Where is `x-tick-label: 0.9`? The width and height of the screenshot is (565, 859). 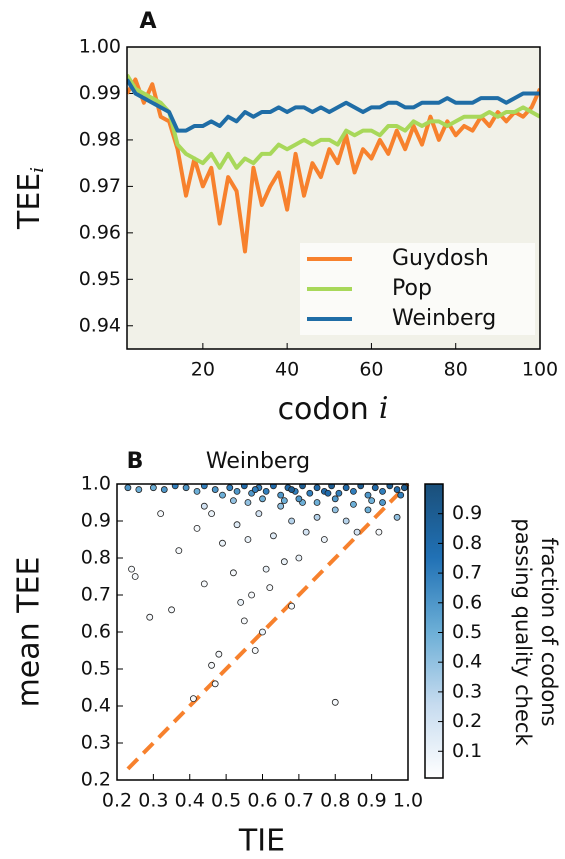 x-tick-label: 0.9 is located at coordinates (372, 801).